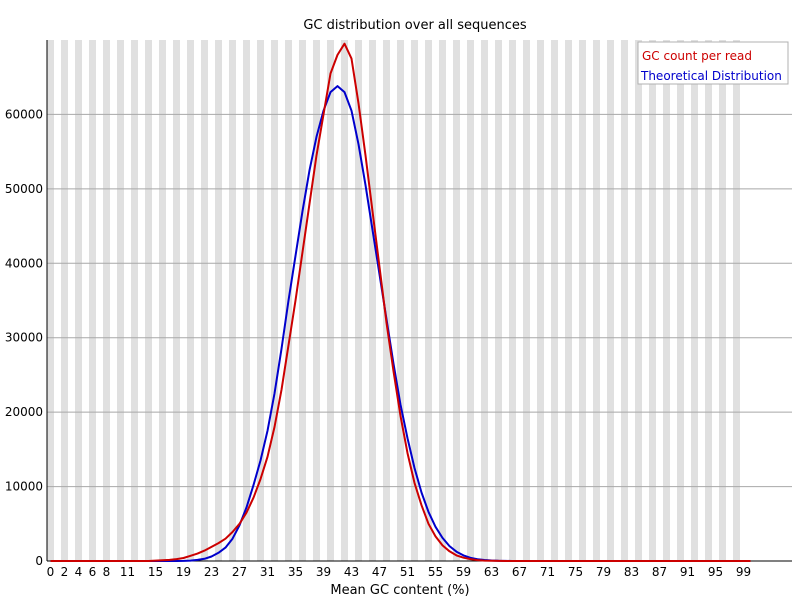 The height and width of the screenshot is (600, 800). What do you see at coordinates (351, 572) in the screenshot?
I see `x-tick-label: 43` at bounding box center [351, 572].